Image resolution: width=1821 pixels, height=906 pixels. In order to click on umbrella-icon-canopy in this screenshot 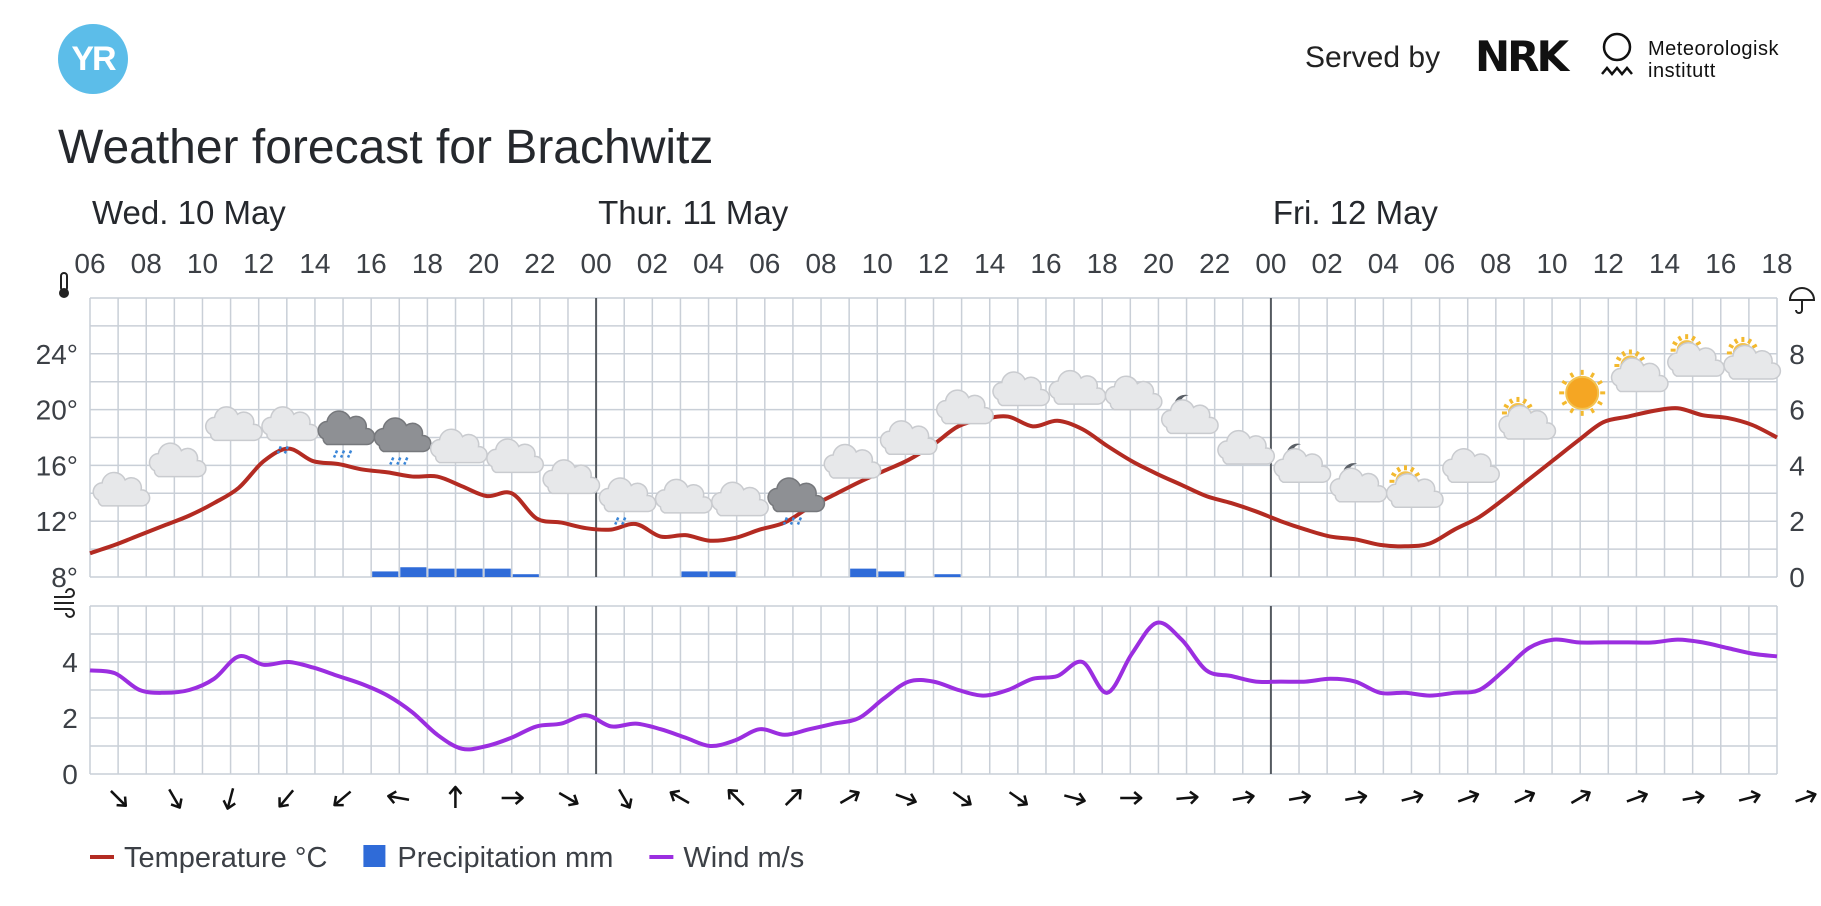, I will do `click(1802, 294)`.